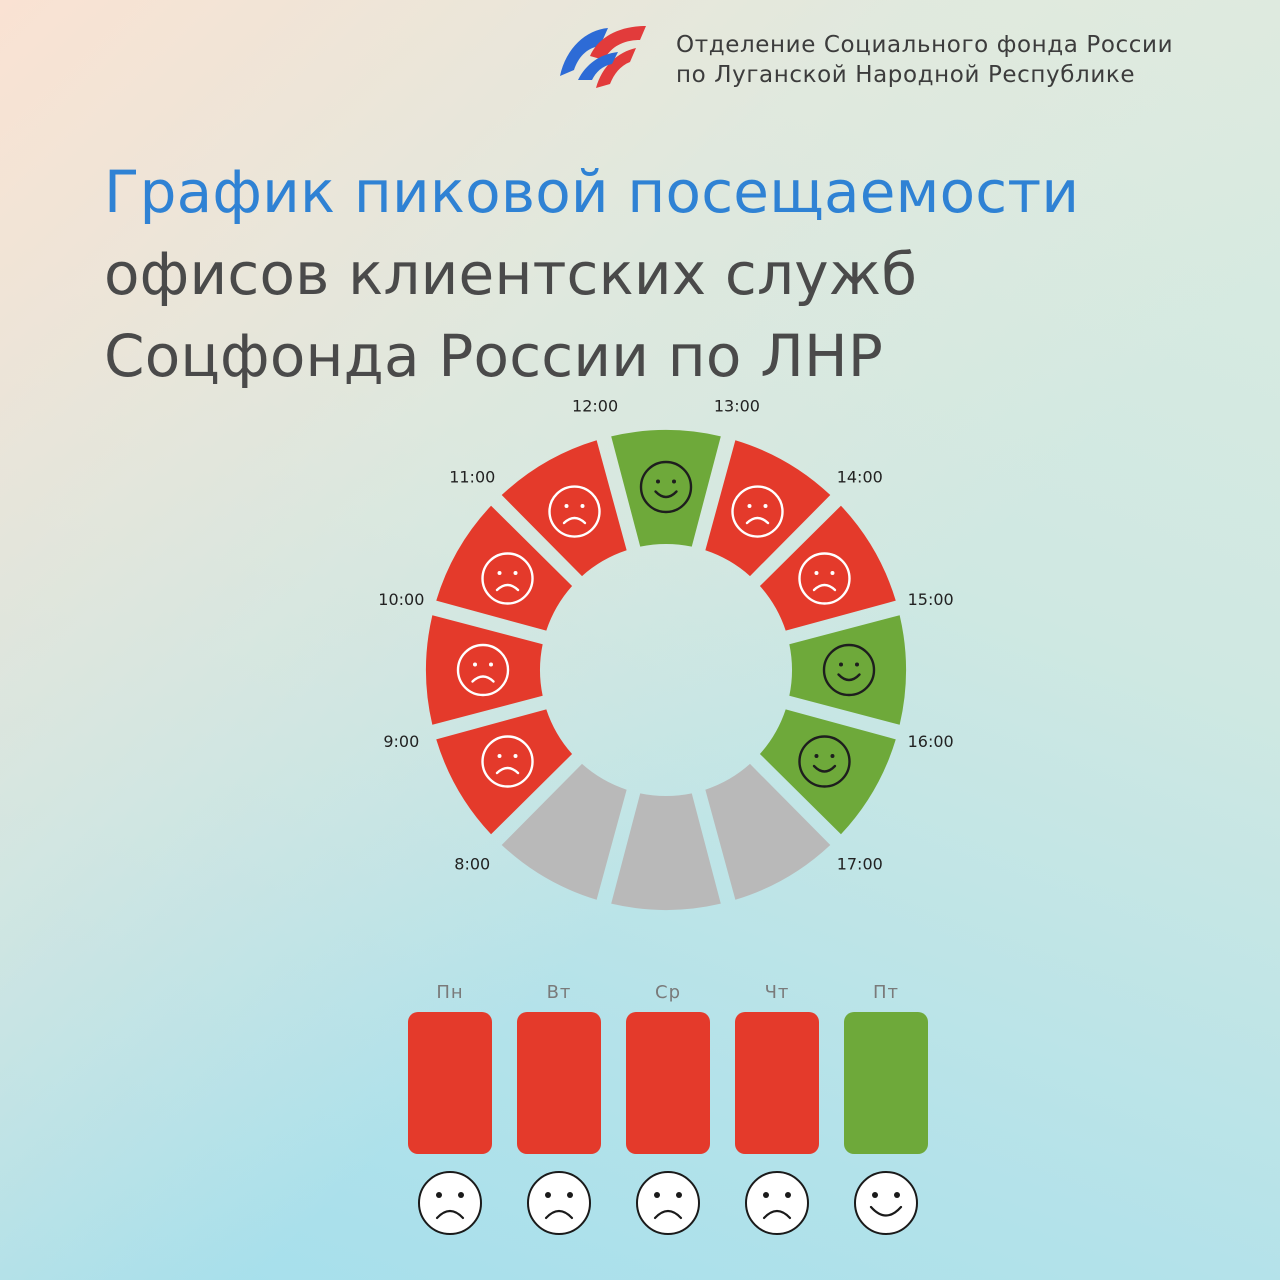 This screenshot has width=1280, height=1280. Describe the element at coordinates (401, 741) in the screenshot. I see `hour-label: 9:00` at that location.